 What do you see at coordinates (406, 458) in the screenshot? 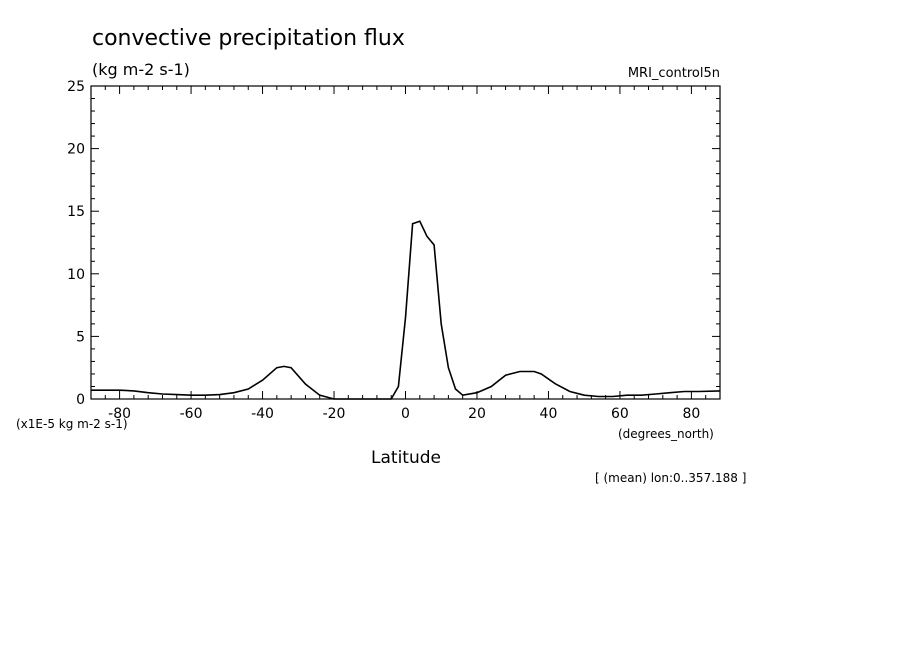
I see `x-axis-label: Latitude` at bounding box center [406, 458].